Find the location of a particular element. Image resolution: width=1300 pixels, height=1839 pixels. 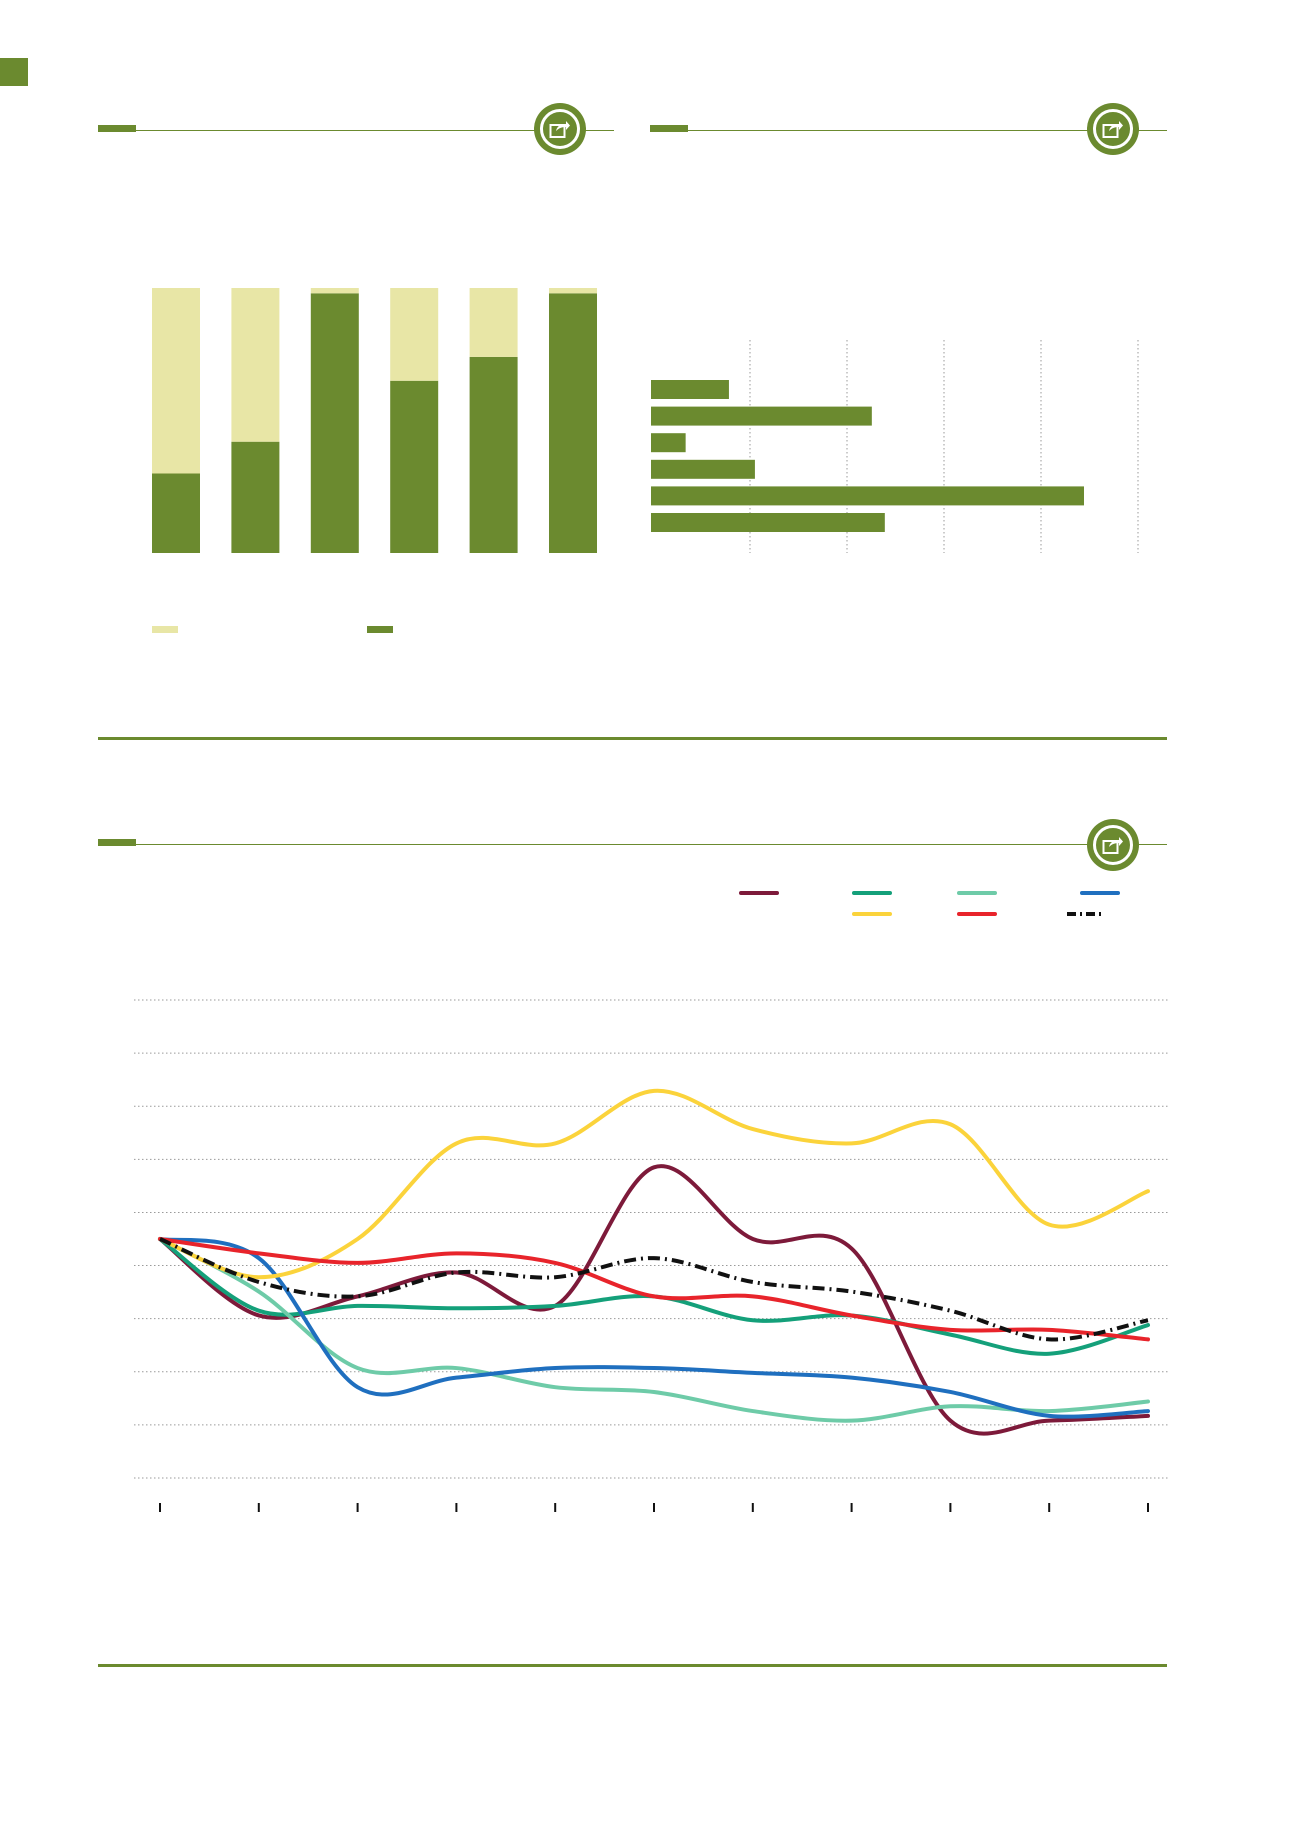

page-section-tab is located at coordinates (14, 72).